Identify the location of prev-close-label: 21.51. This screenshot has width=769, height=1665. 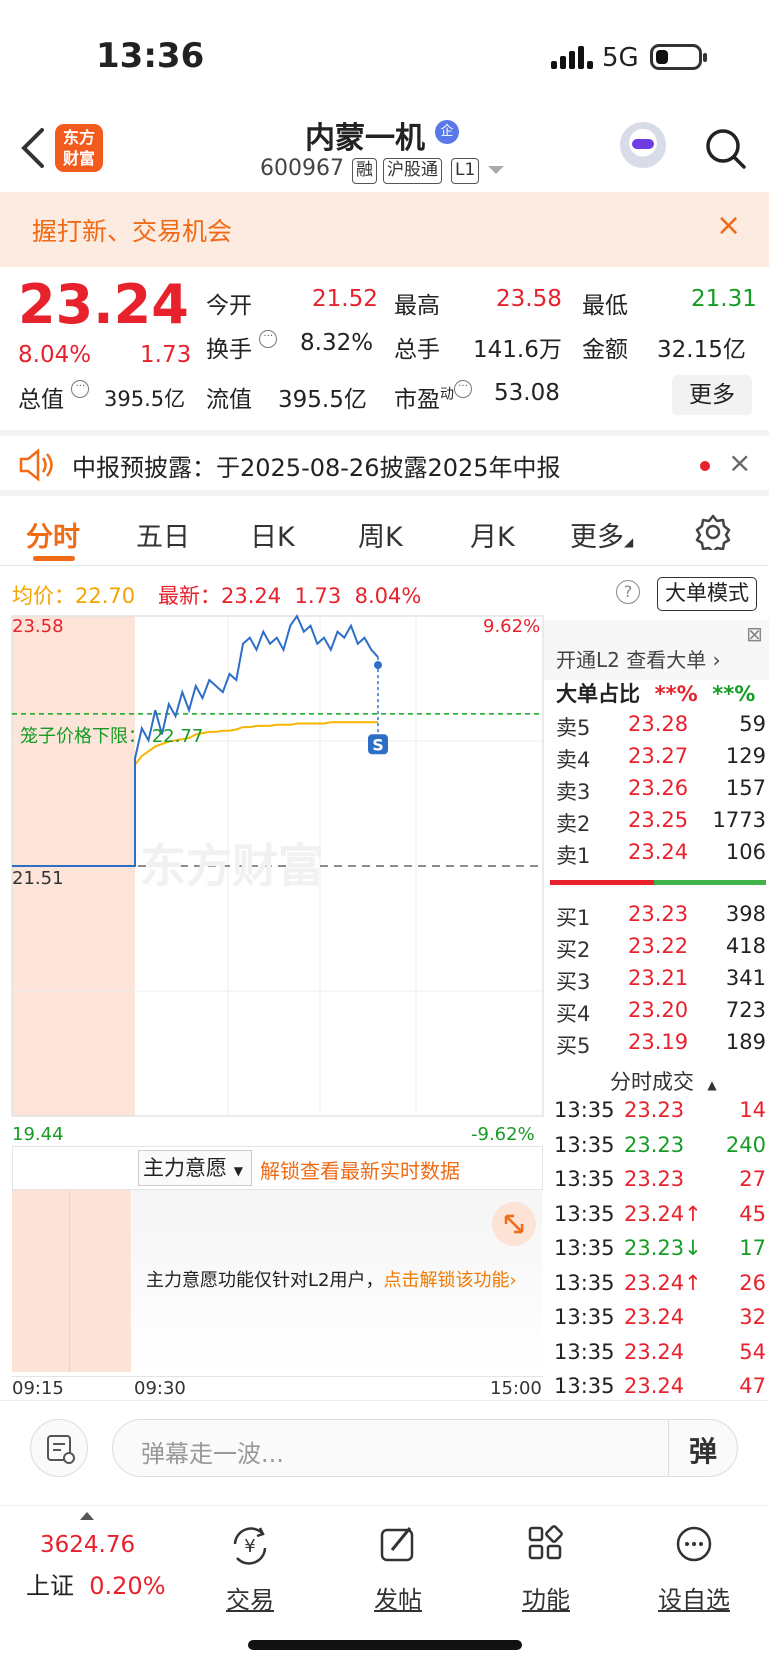
(38, 878).